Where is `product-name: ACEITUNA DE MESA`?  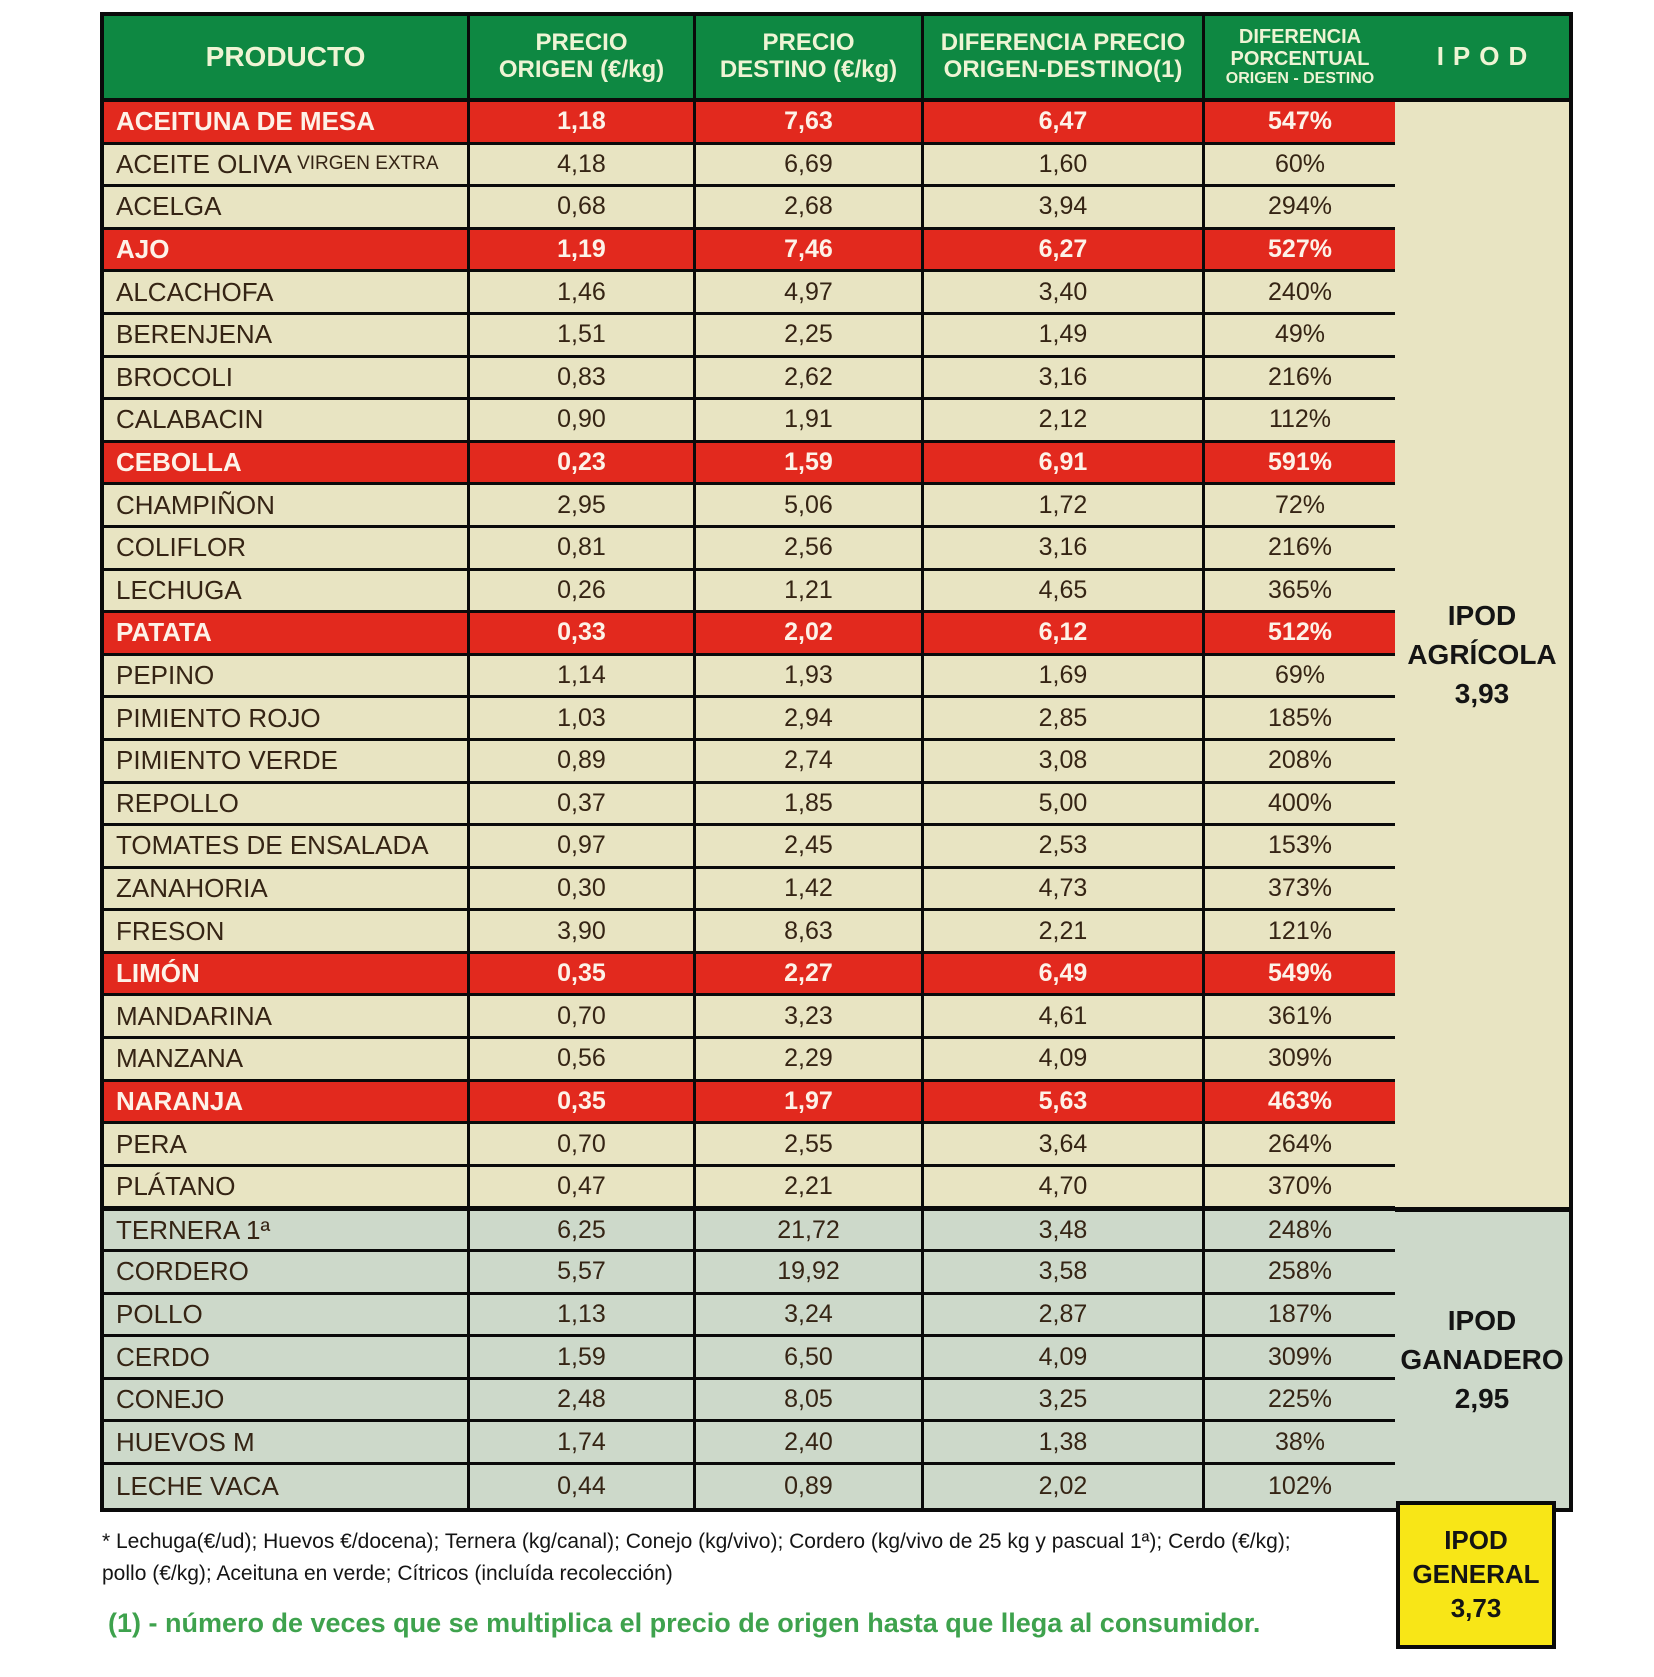
product-name: ACEITUNA DE MESA is located at coordinates (246, 121).